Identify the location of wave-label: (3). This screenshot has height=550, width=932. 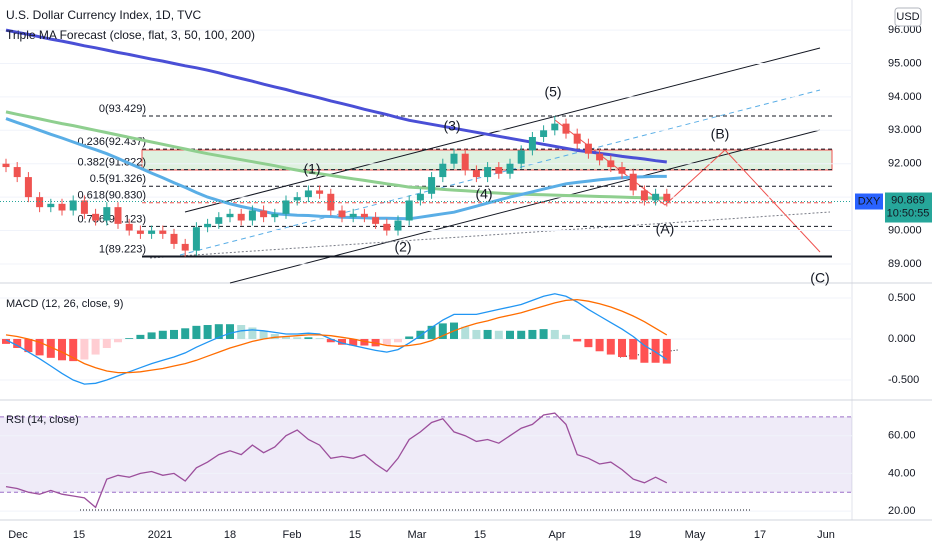
(451, 126).